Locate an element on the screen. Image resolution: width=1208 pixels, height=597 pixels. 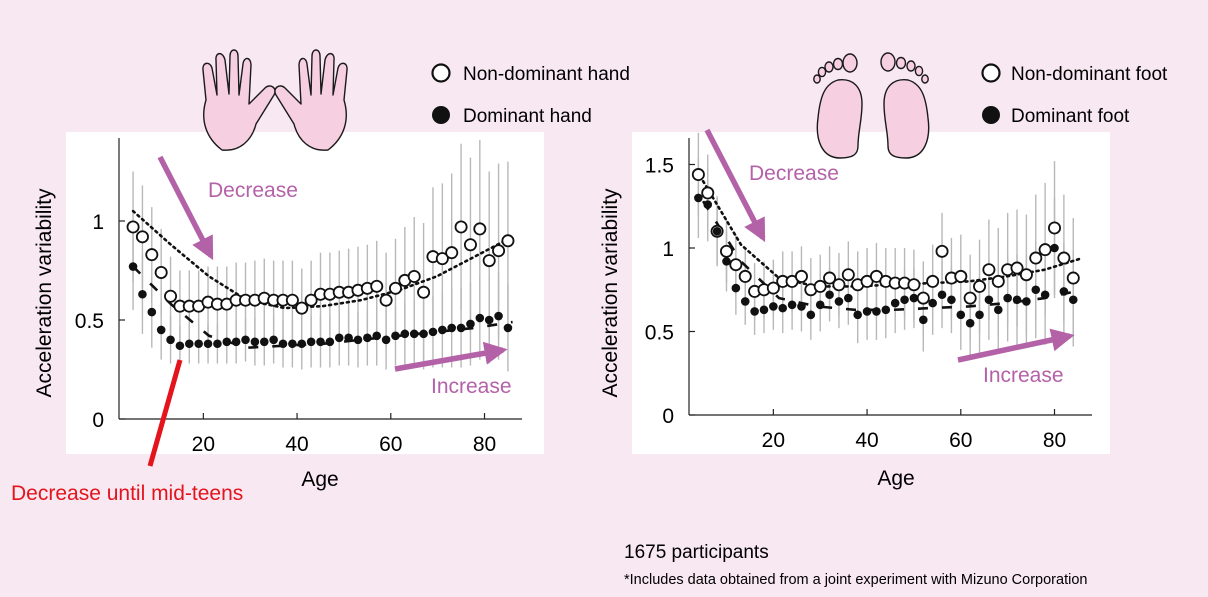
participants-count: 1675 participants is located at coordinates (696, 552).